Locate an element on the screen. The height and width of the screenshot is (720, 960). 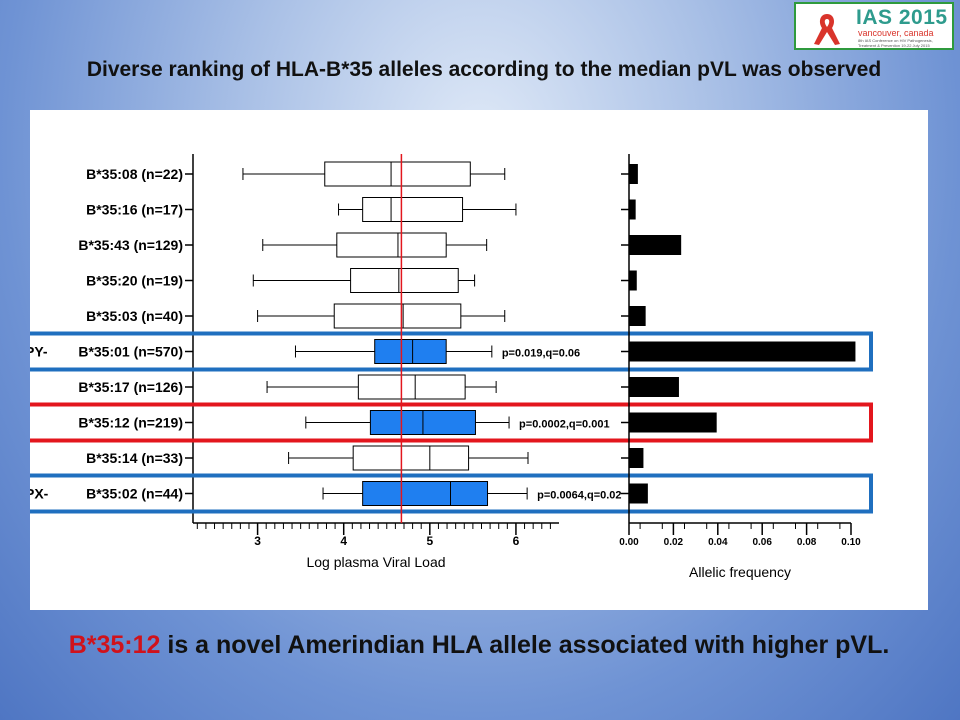
box-x-axis-label: Log plasma Viral Load is located at coordinates (375, 562).